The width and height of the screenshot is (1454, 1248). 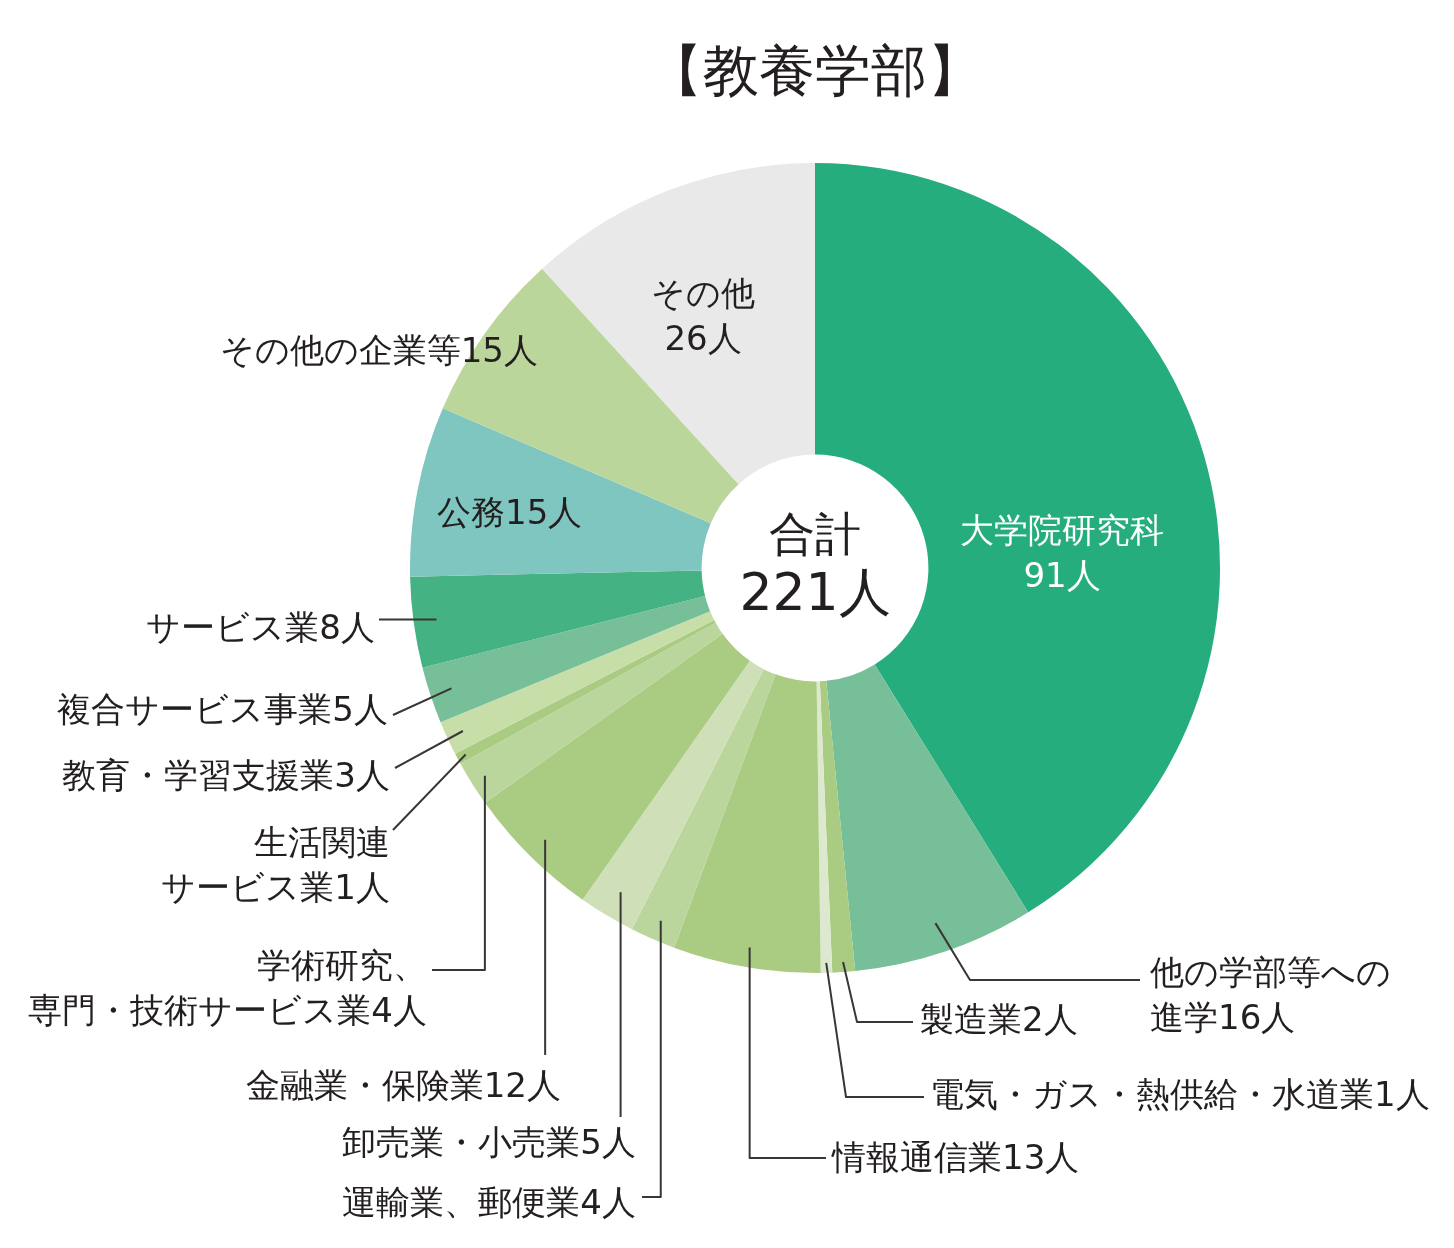 What do you see at coordinates (275, 864) in the screenshot?
I see `slice-label: 生活関連サービス業1人` at bounding box center [275, 864].